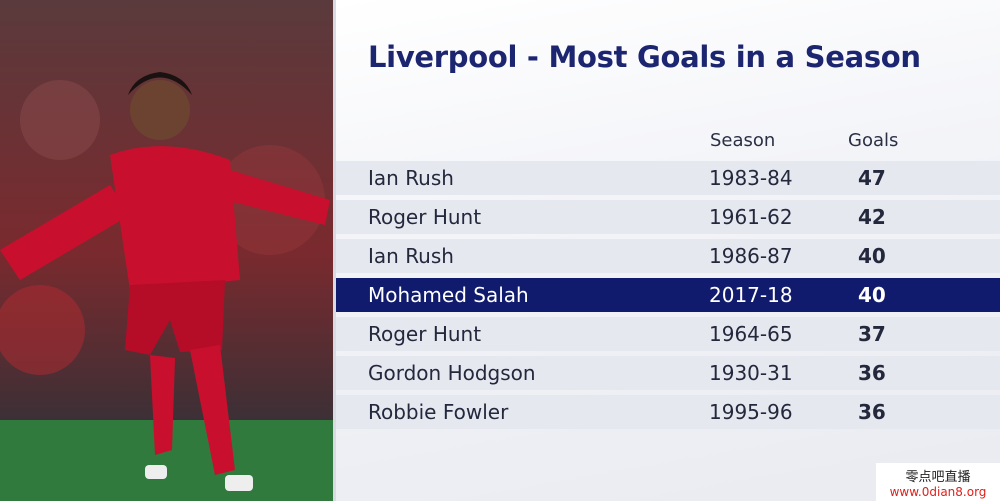  I want to click on cell-season: 1964-65, so click(751, 334).